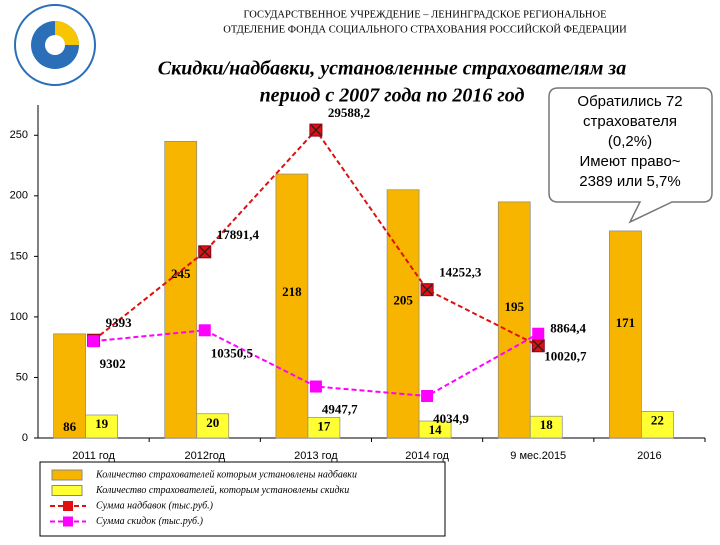  Describe the element at coordinates (568, 328) in the screenshot. I see `line-value-label: 8864,4` at that location.